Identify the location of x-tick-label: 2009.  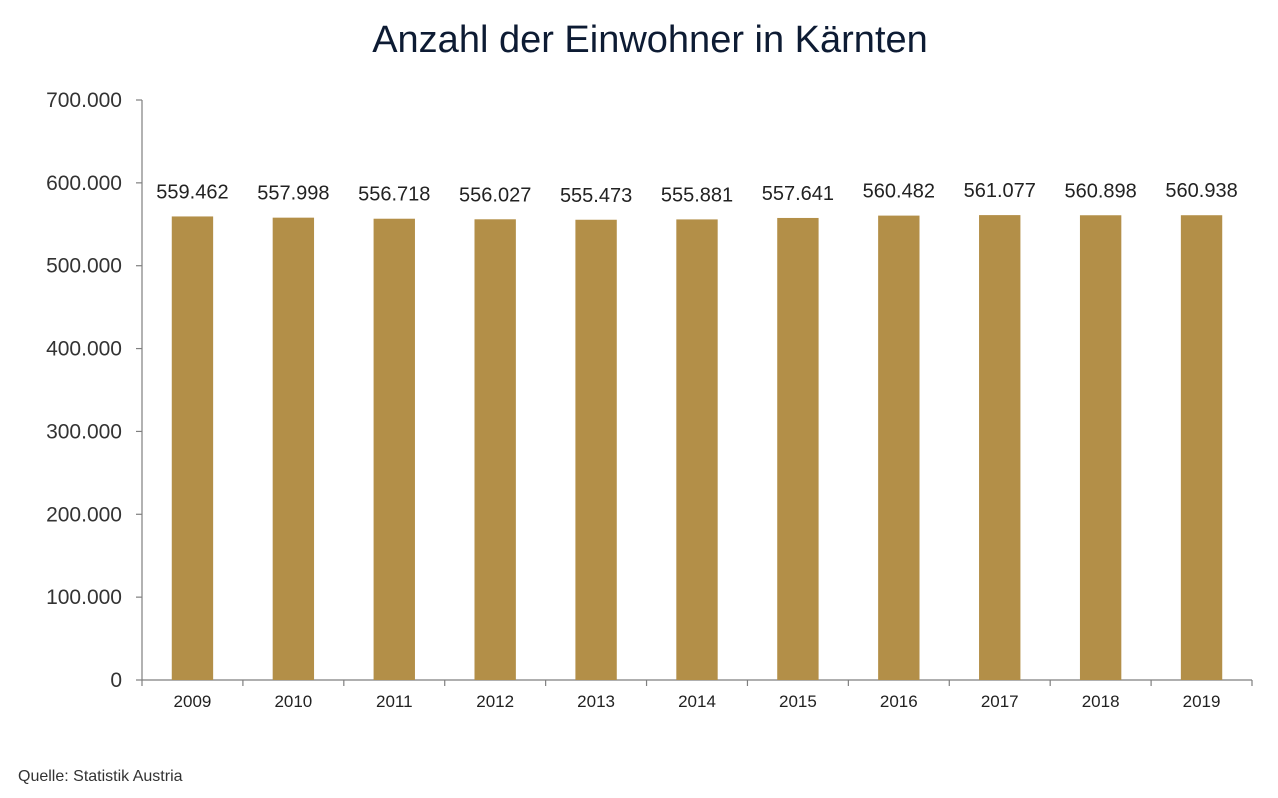
(193, 701).